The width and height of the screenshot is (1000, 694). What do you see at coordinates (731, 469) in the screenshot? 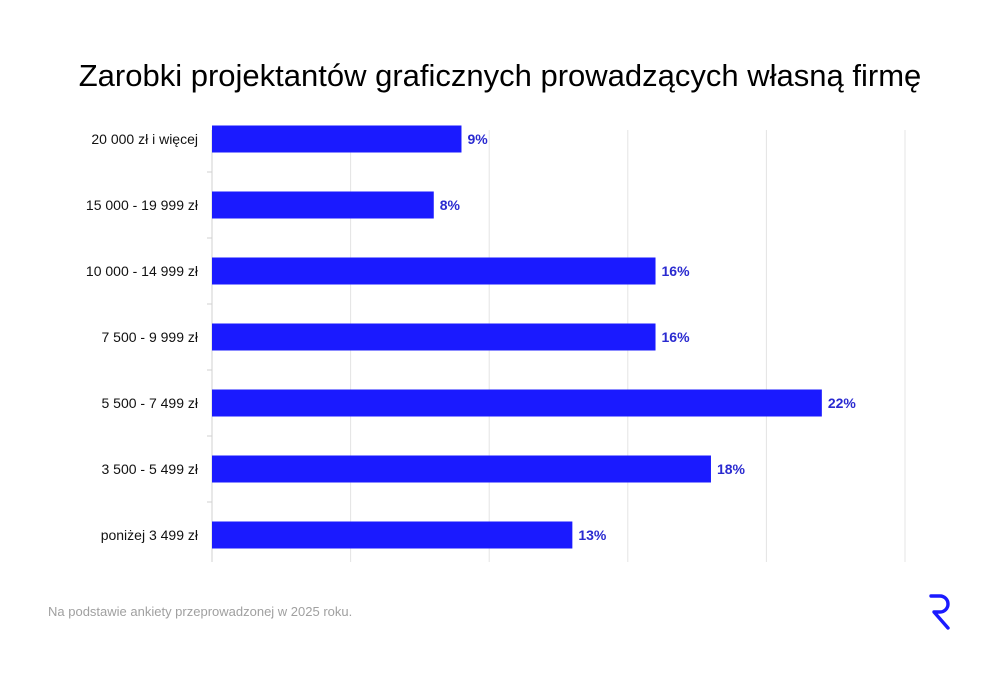
I see `value-label: 18%` at bounding box center [731, 469].